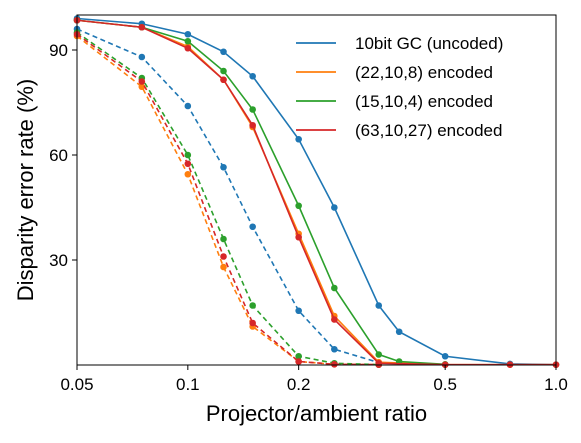  Describe the element at coordinates (299, 384) in the screenshot. I see `x-tick-label-2: 0.2` at that location.